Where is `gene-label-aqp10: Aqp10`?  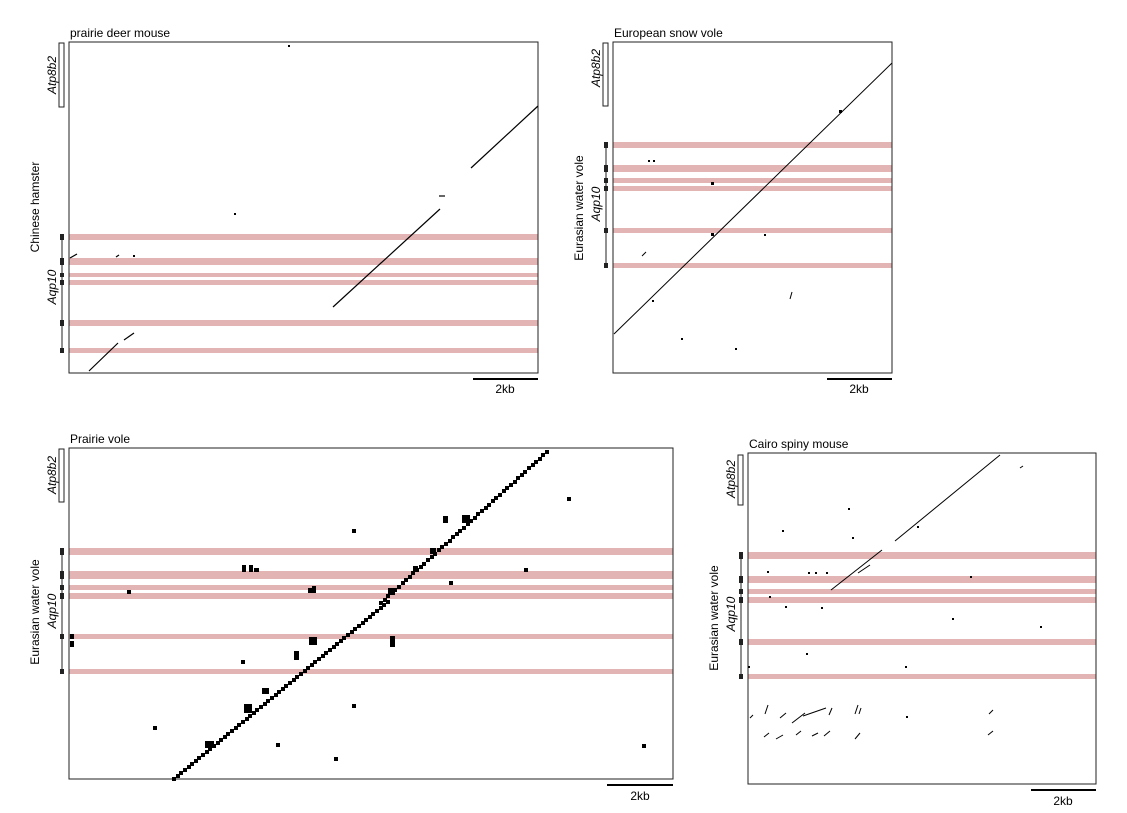 gene-label-aqp10: Aqp10 is located at coordinates (731, 614).